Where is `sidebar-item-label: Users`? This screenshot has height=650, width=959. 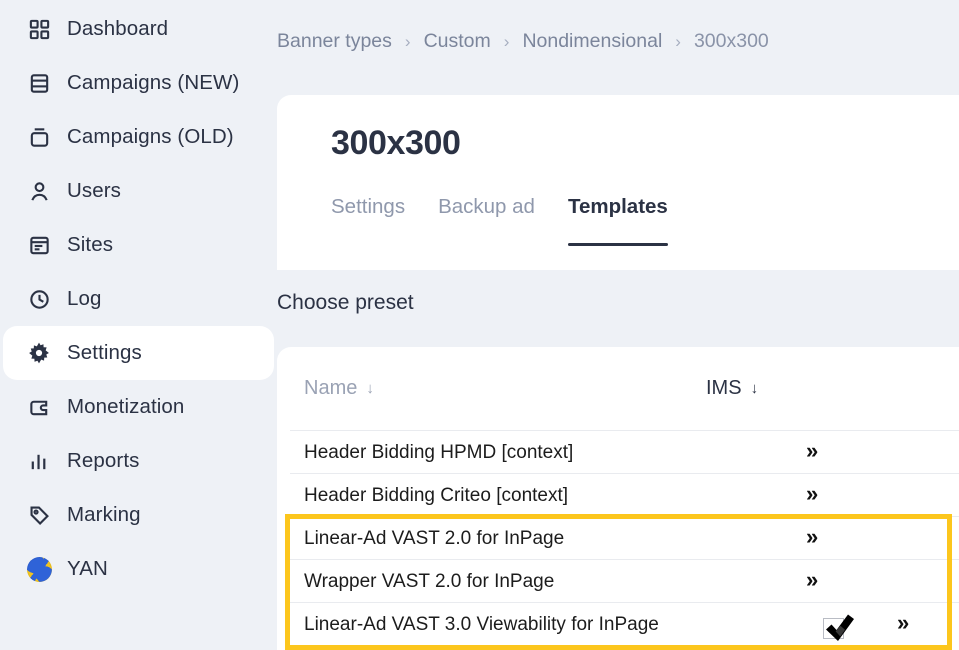 sidebar-item-label: Users is located at coordinates (94, 190).